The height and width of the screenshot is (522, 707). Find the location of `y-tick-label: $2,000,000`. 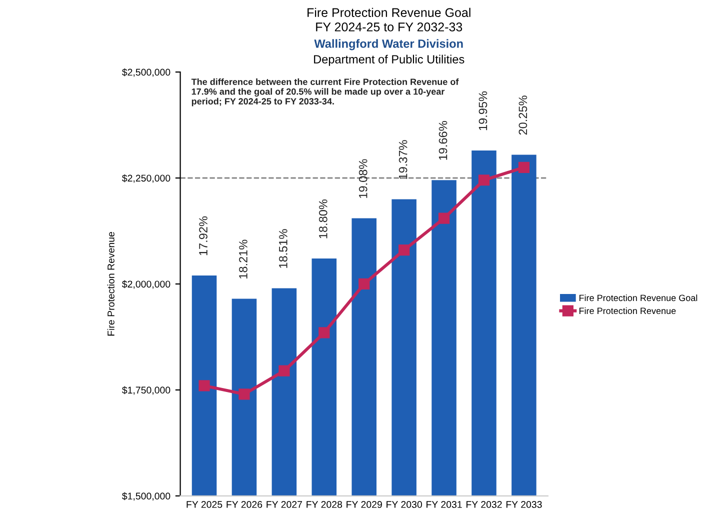

y-tick-label: $2,000,000 is located at coordinates (146, 284).